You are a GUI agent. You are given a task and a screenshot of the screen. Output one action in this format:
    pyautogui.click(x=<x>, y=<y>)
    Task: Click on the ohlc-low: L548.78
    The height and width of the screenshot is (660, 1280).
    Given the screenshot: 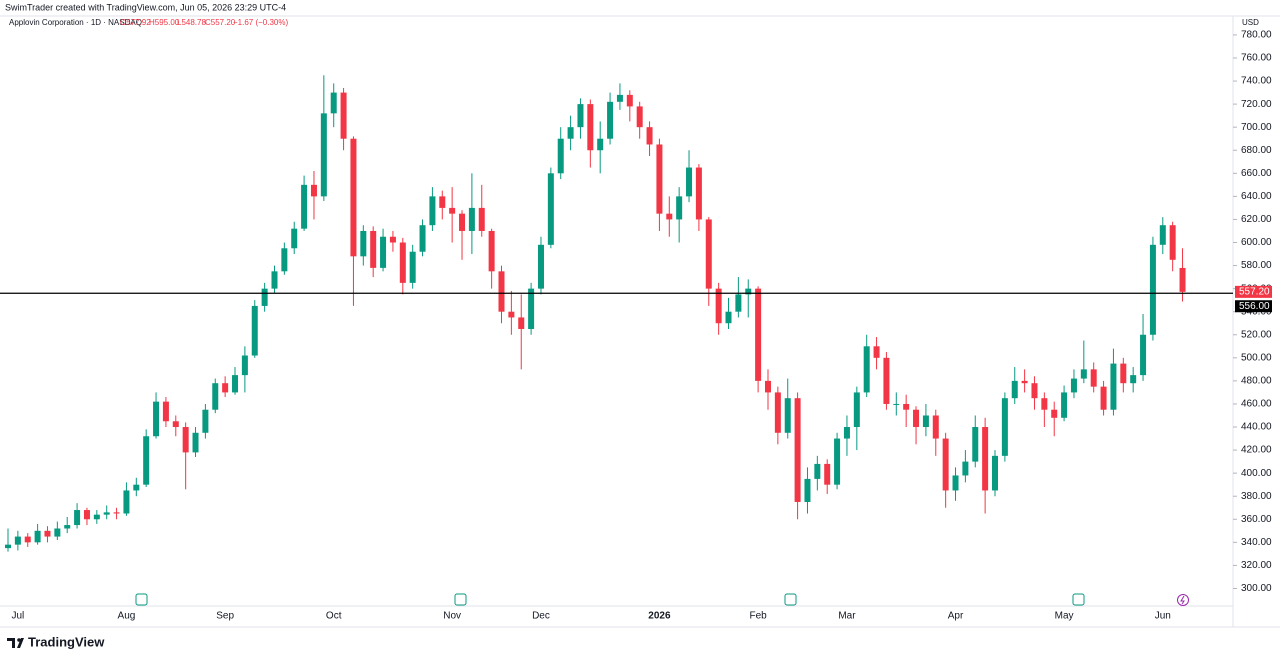 What is the action you would take?
    pyautogui.click(x=191, y=22)
    